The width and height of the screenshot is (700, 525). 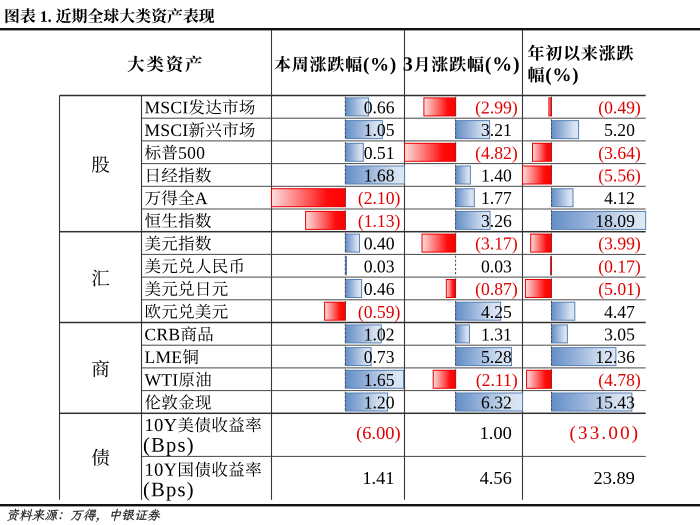 I want to click on svg-text: 1.05, so click(x=379, y=130).